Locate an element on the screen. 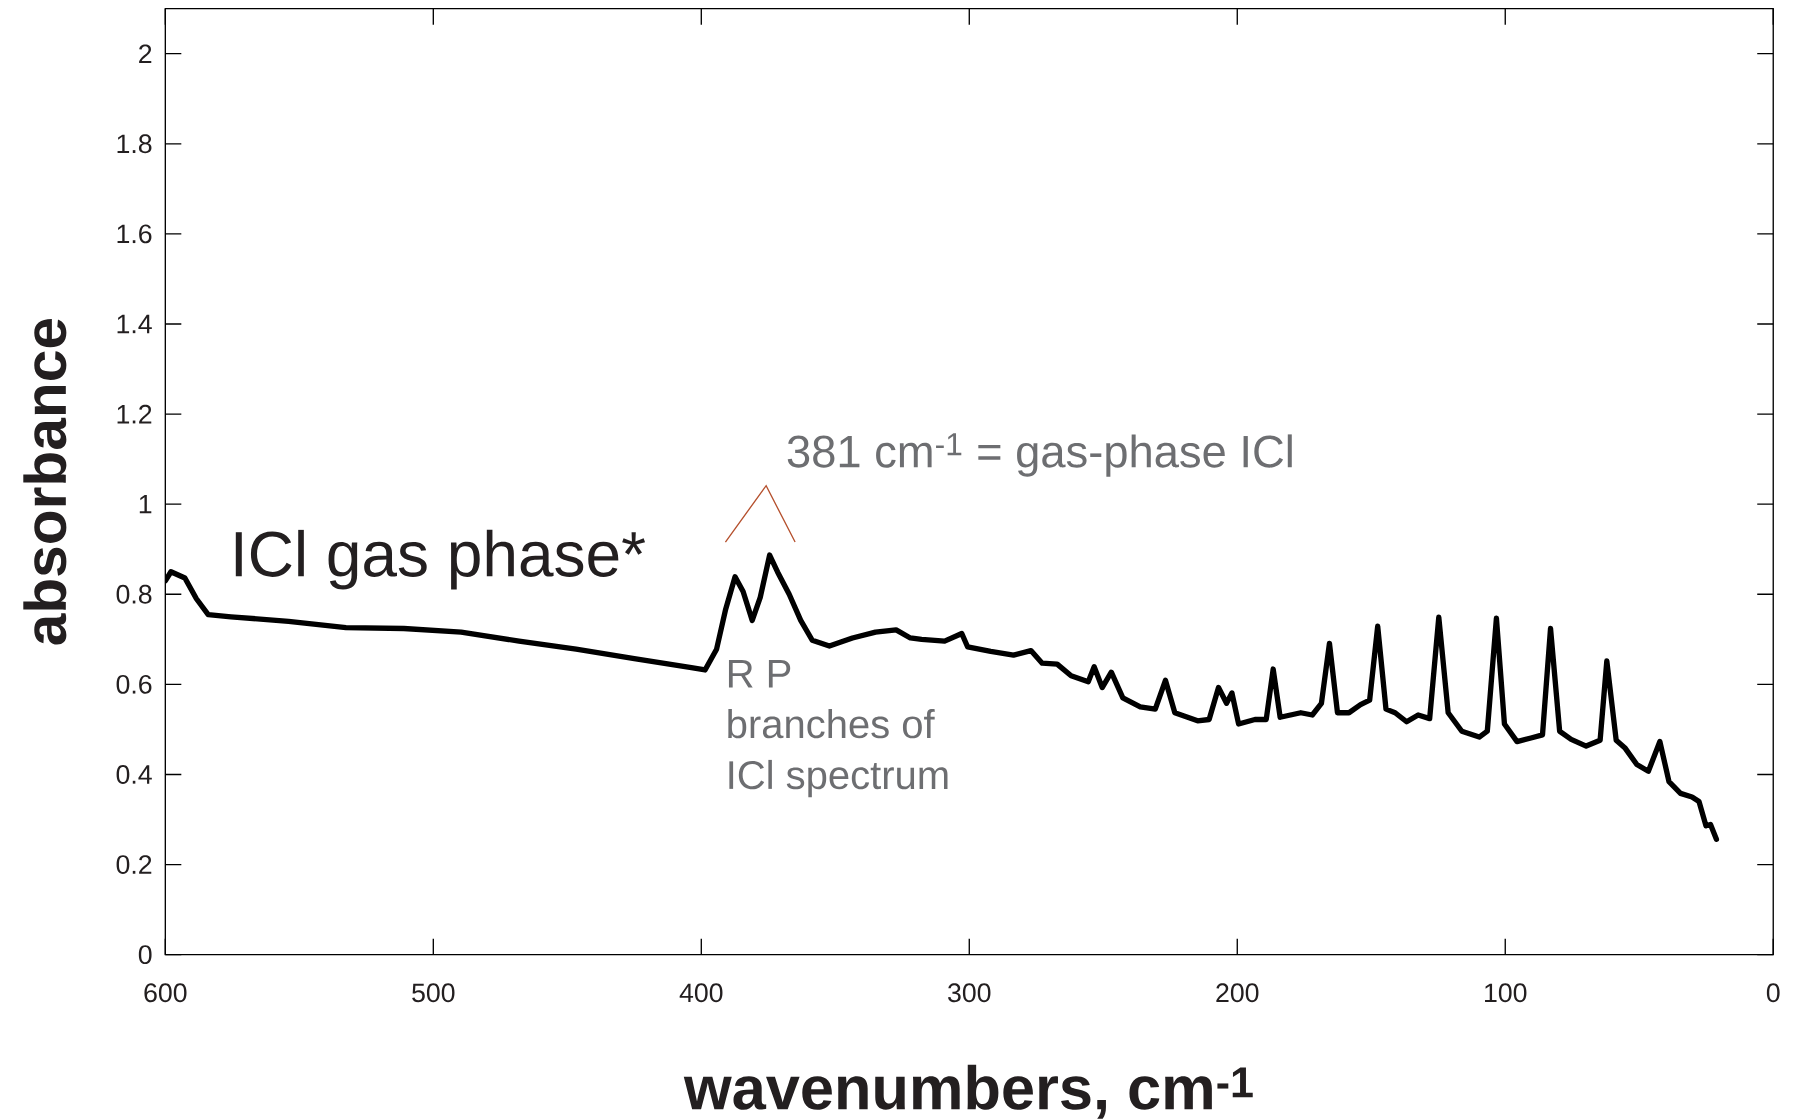 This screenshot has width=1805, height=1120. annotation: ICl gas phase* is located at coordinates (440, 559).